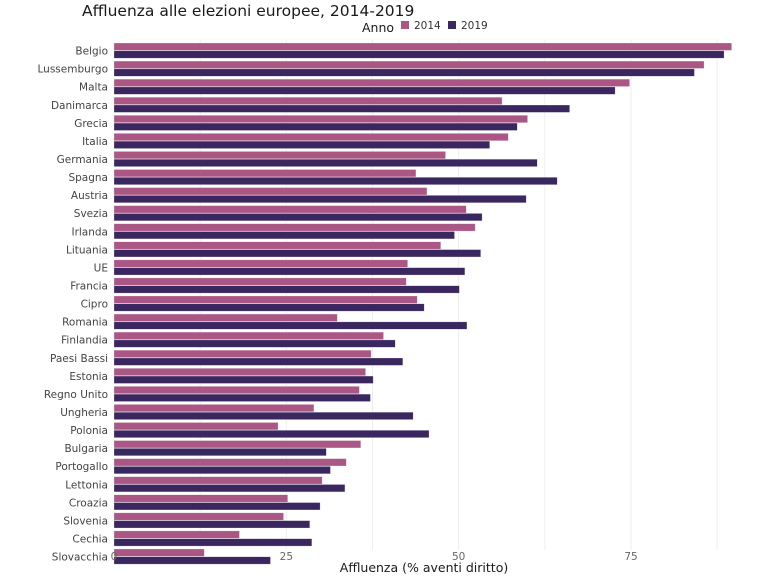 The image size is (768, 576). I want to click on bar-2014-belgio, so click(422, 46).